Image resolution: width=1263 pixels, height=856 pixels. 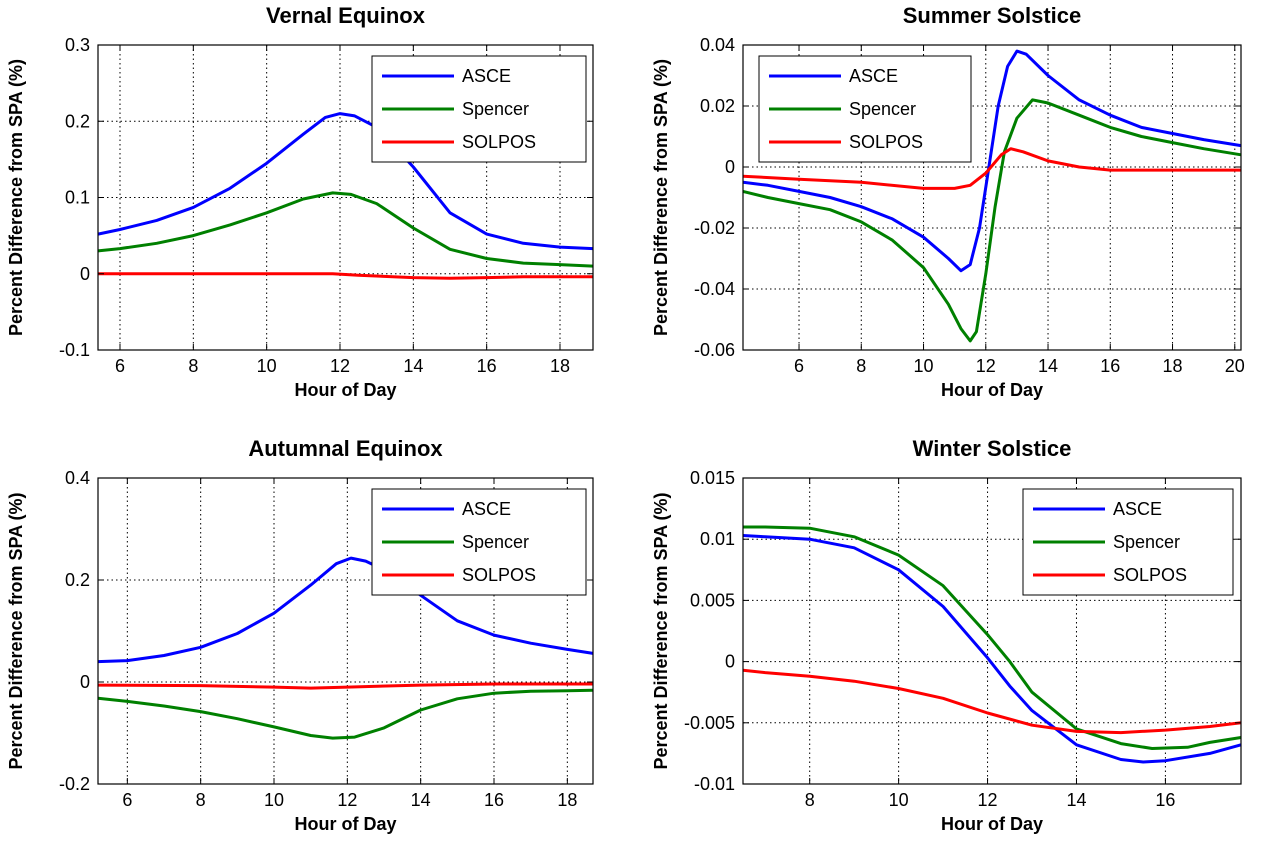 What do you see at coordinates (74, 350) in the screenshot?
I see `y-tick-label: -0.1` at bounding box center [74, 350].